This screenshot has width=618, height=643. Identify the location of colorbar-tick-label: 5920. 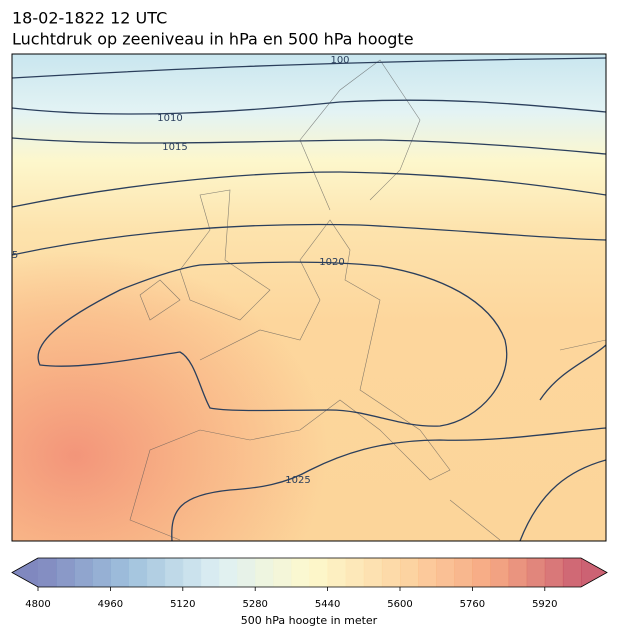
(544, 604).